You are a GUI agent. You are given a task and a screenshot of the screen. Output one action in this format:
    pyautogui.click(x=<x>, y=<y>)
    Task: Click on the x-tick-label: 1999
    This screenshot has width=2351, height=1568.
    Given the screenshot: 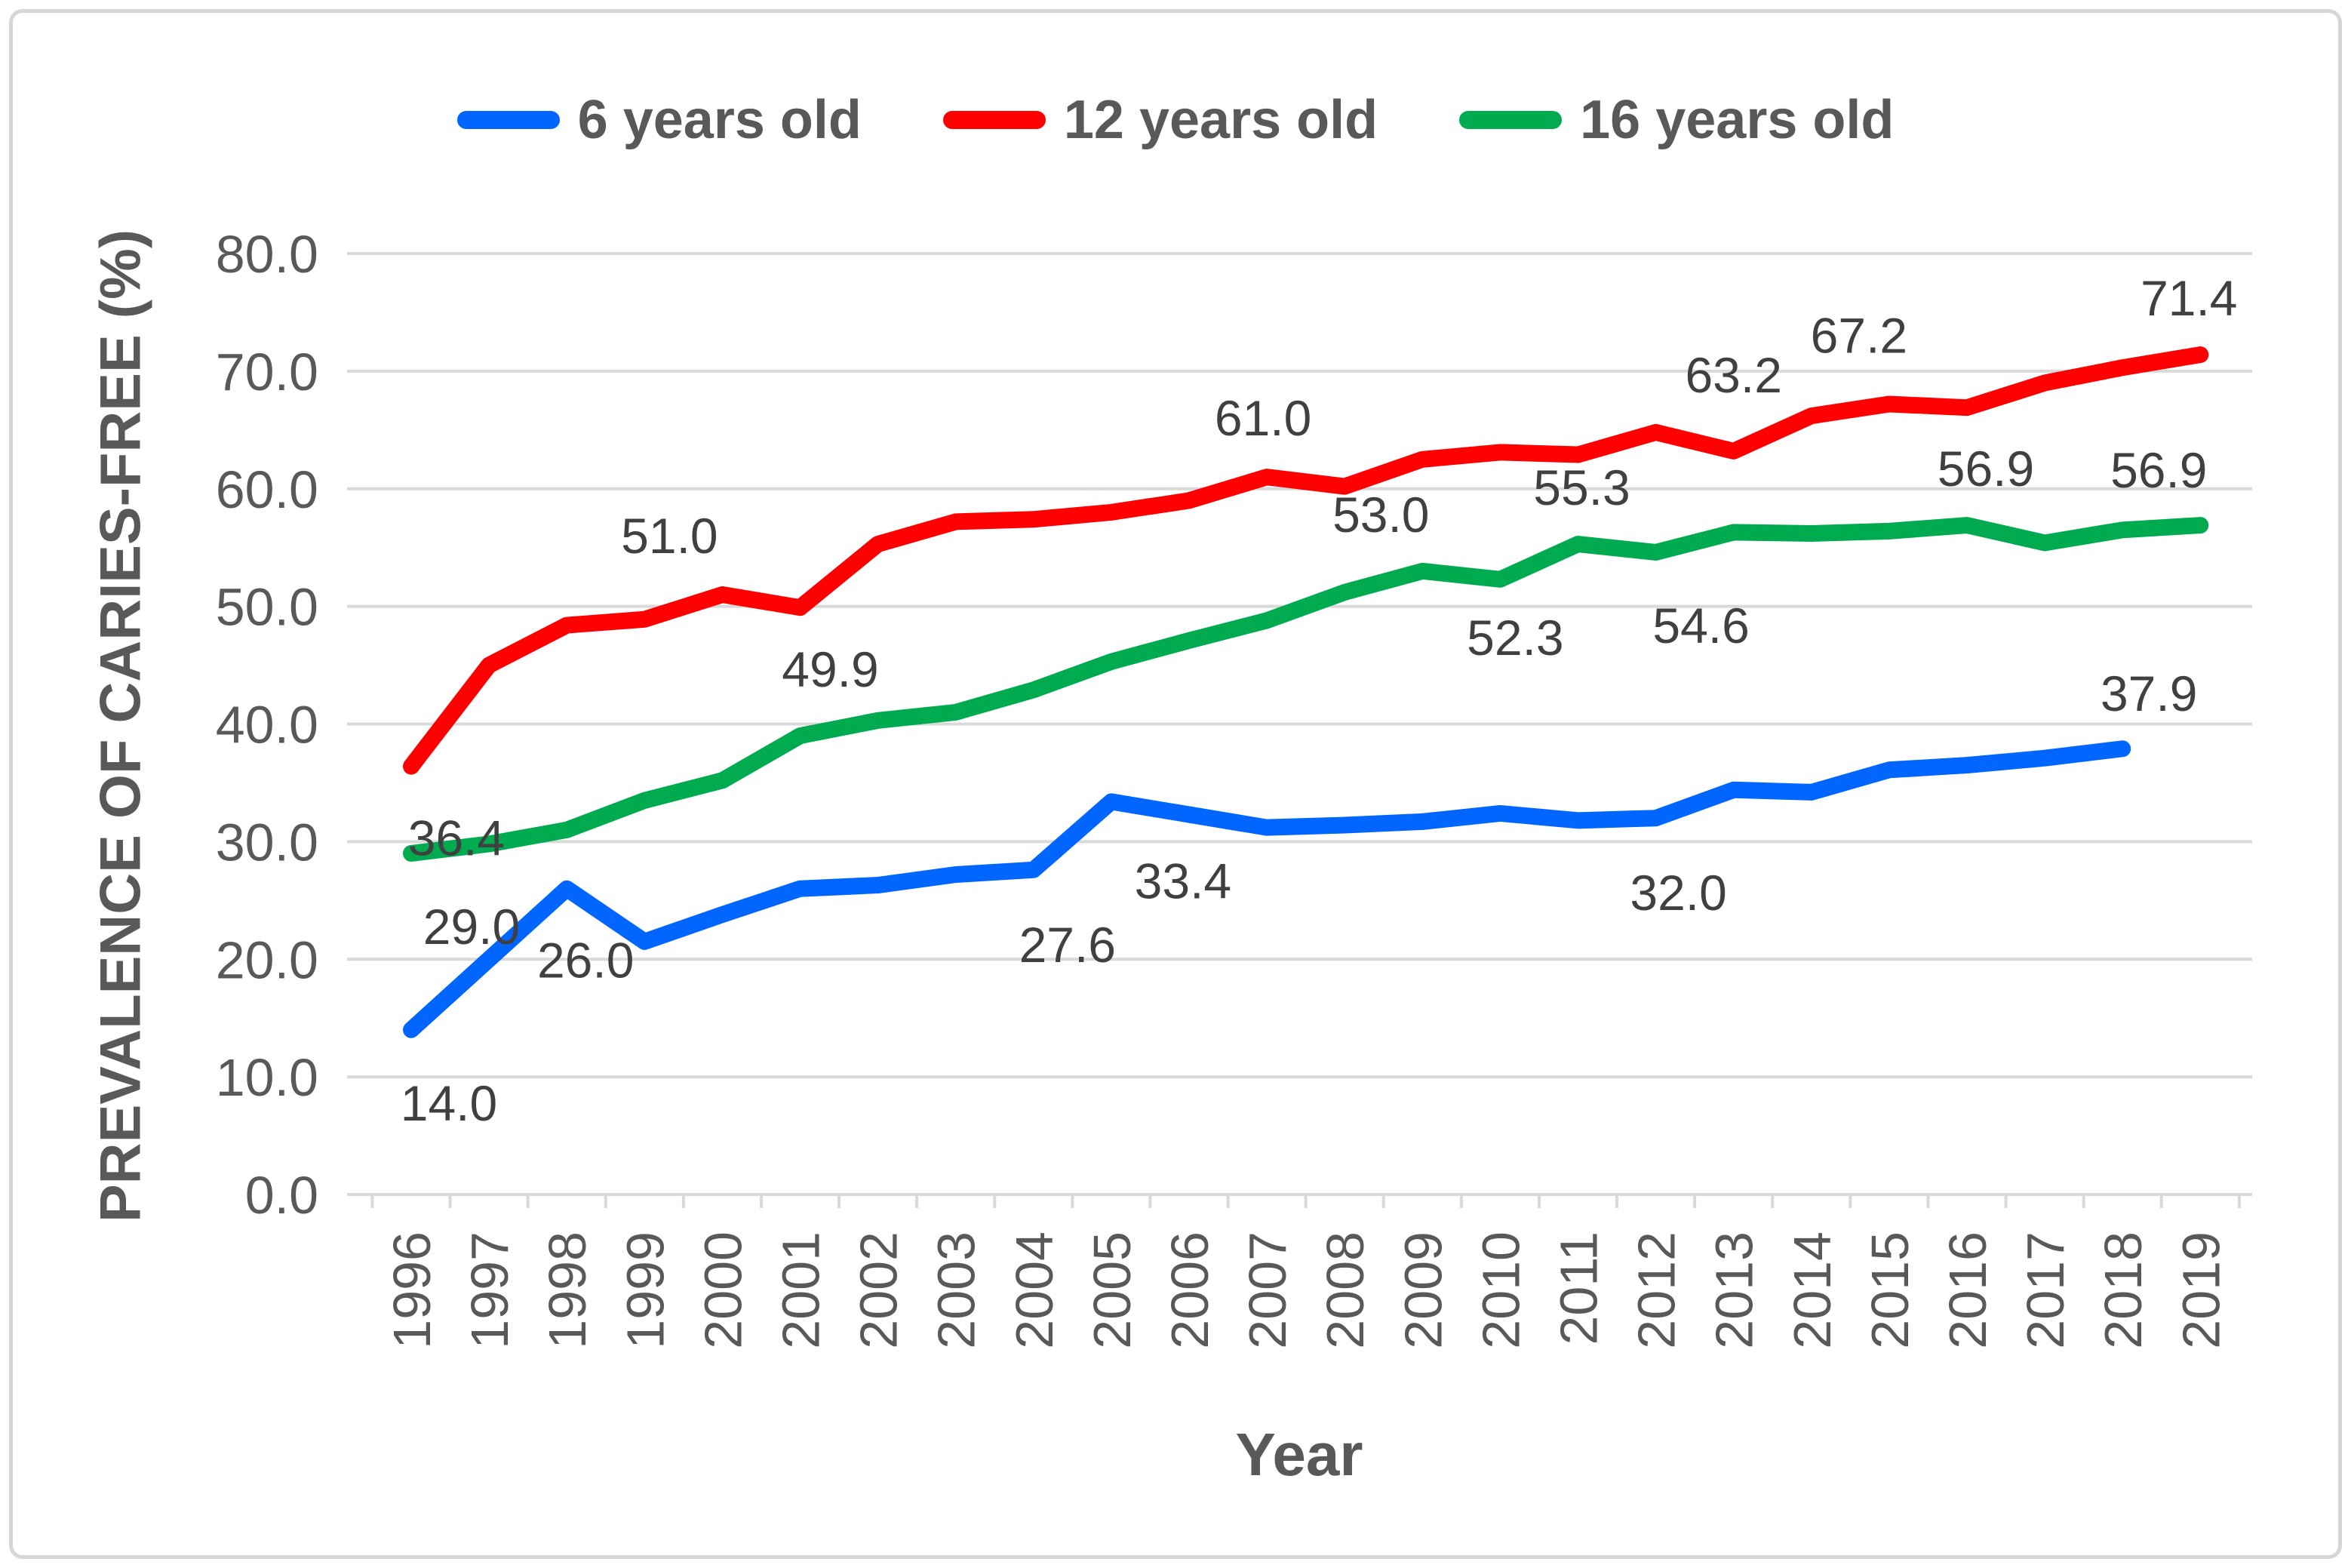 What is the action you would take?
    pyautogui.click(x=645, y=1290)
    